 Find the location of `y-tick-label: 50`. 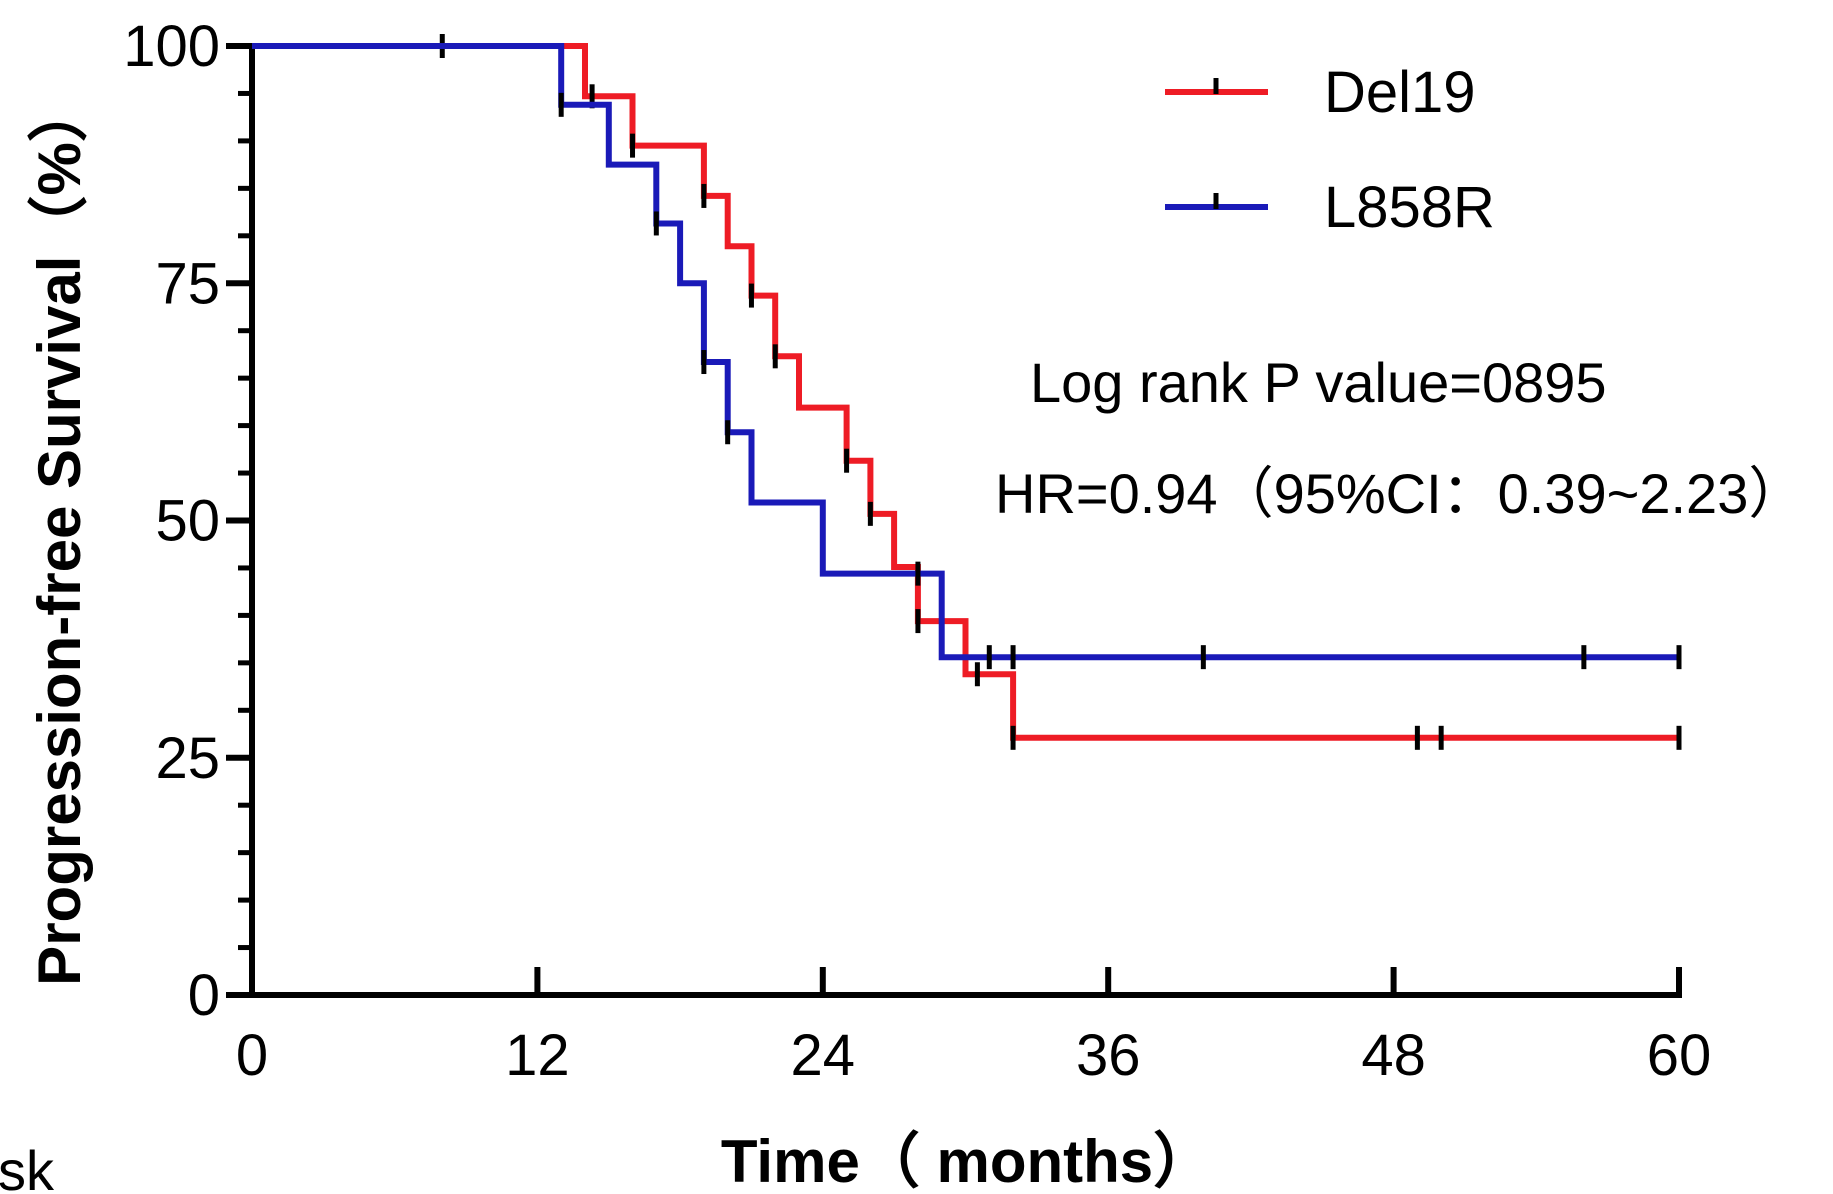

y-tick-label: 50 is located at coordinates (187, 521).